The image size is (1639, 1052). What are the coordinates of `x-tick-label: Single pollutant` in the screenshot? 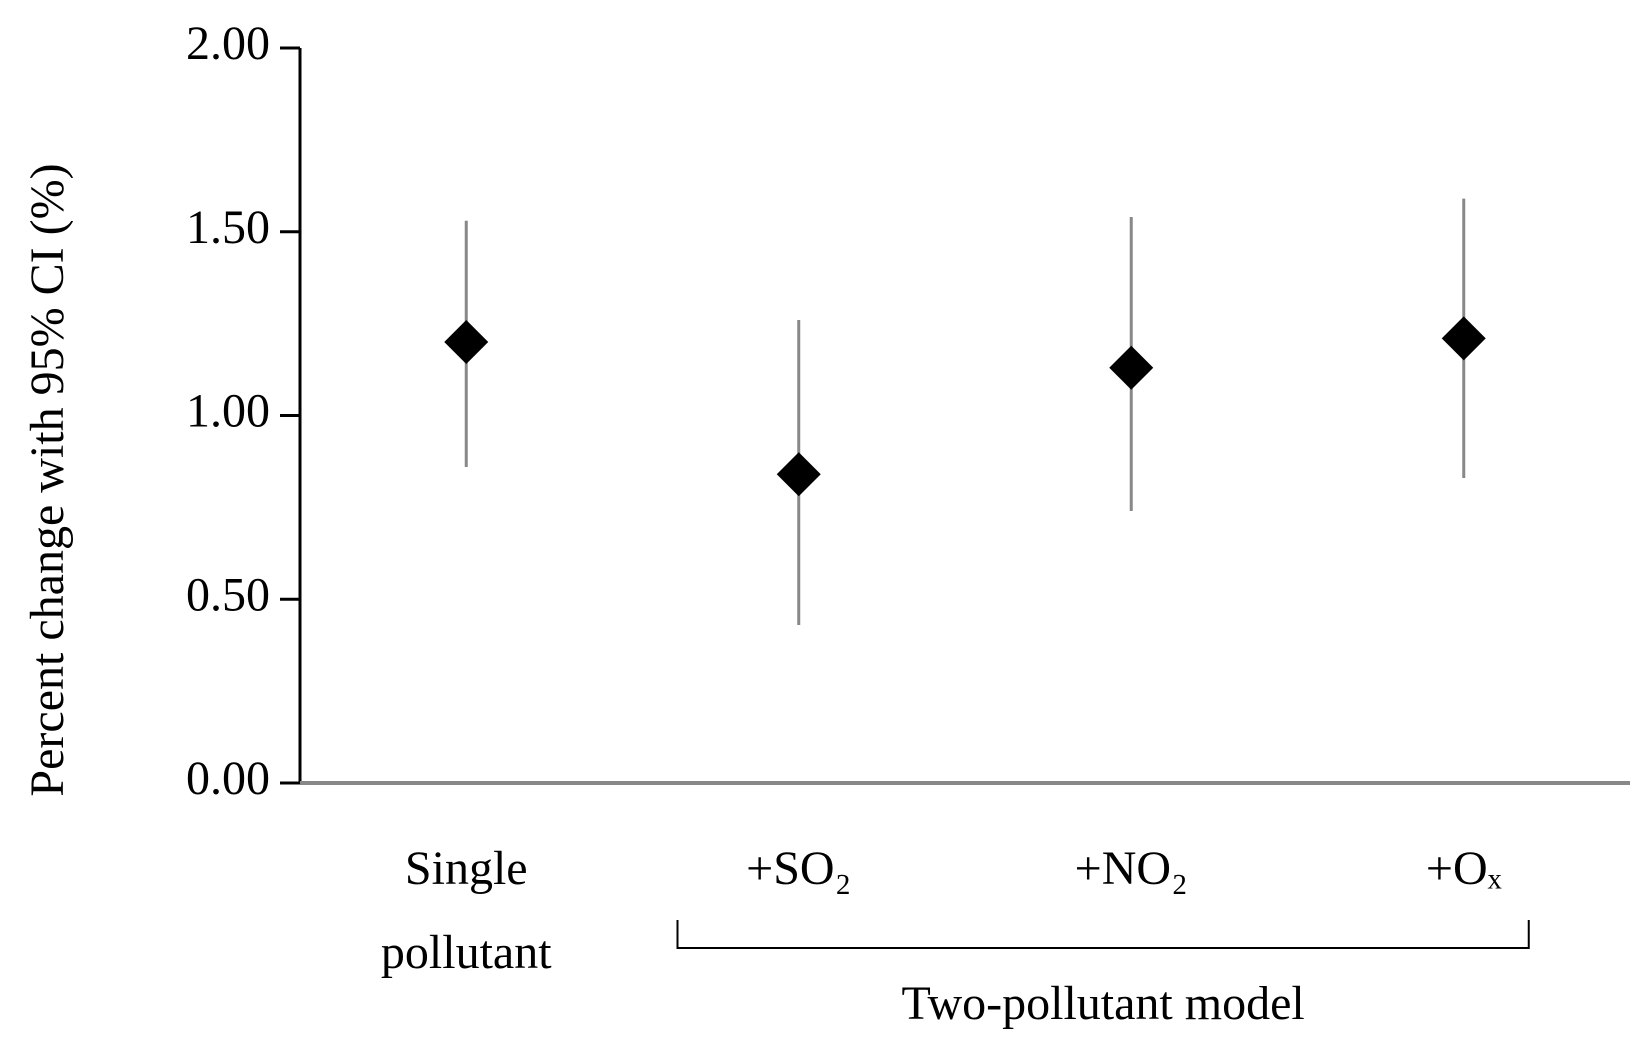 It's located at (466, 910).